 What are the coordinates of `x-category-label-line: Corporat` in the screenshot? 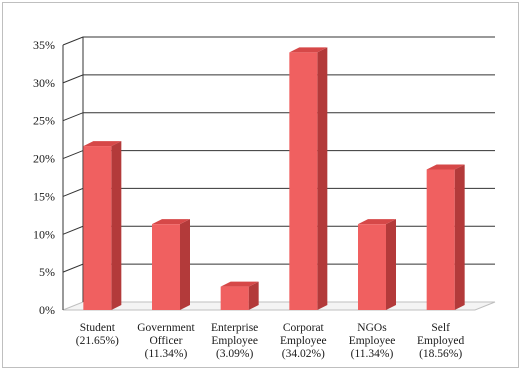 It's located at (304, 328).